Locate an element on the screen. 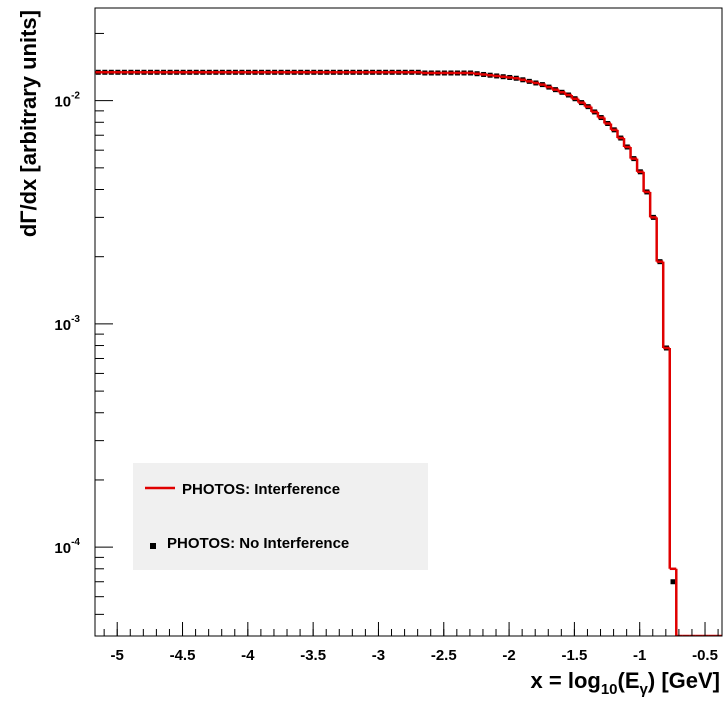 This screenshot has width=726, height=705. legend-label: PHOTOS: Interference is located at coordinates (261, 489).